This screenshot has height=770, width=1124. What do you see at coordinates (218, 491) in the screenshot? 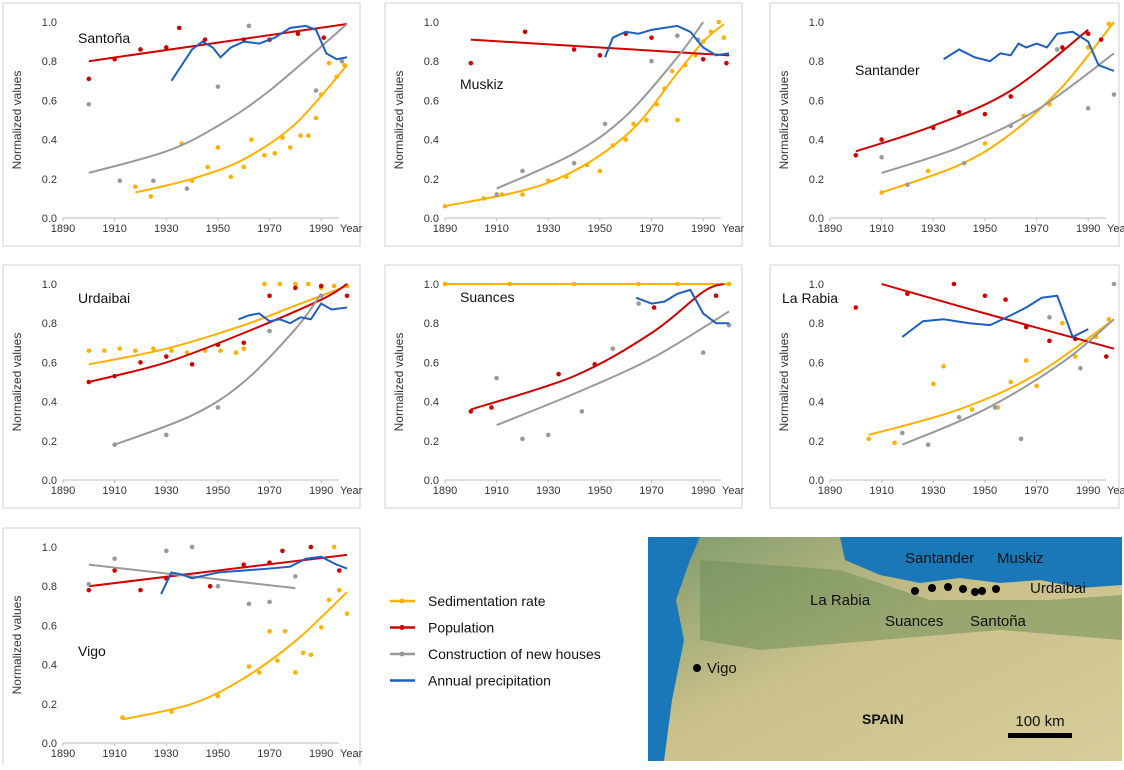
I see `x-tick-label: 1950` at bounding box center [218, 491].